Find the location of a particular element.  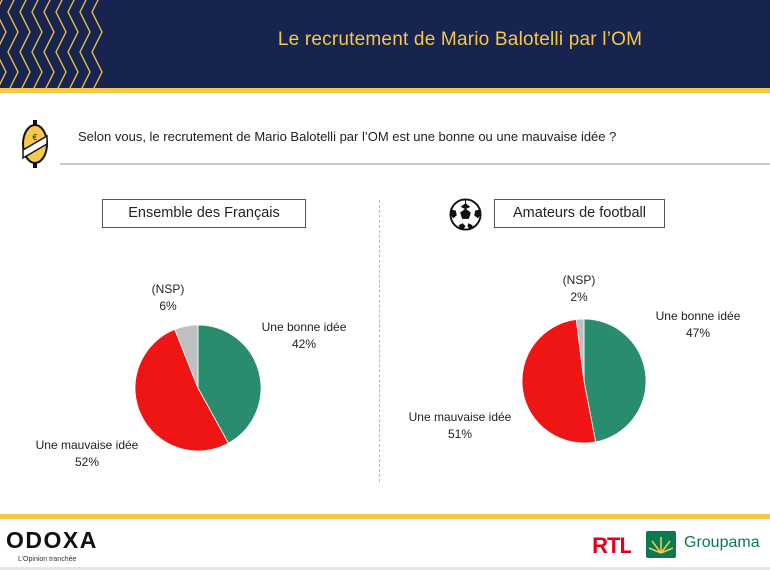

slice-value: 47% is located at coordinates (698, 333).